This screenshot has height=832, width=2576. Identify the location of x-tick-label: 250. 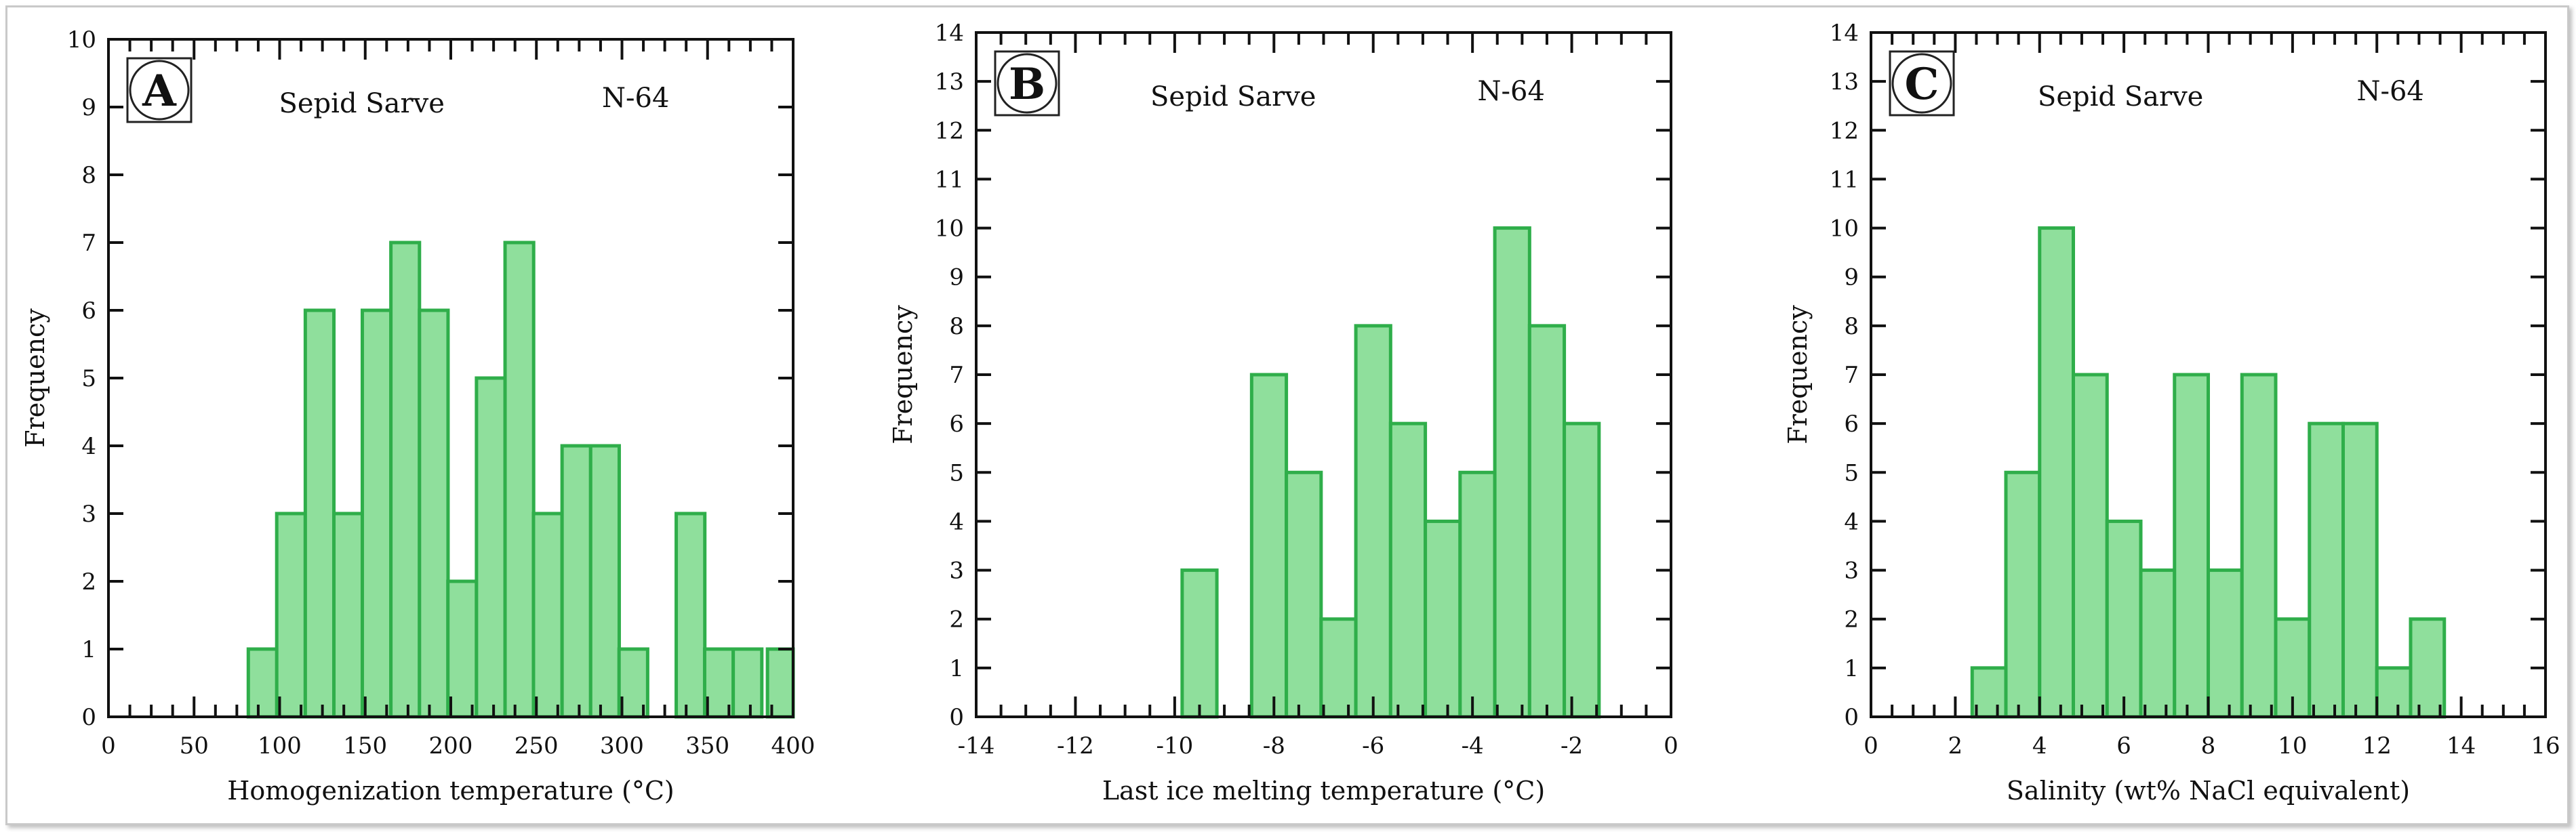
(537, 746).